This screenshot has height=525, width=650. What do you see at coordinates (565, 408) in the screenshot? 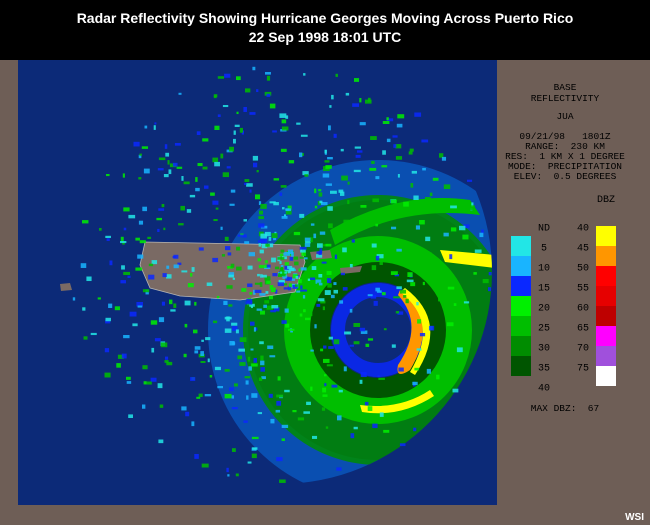
I see `max-dbz: MAX DBZ: 67` at bounding box center [565, 408].